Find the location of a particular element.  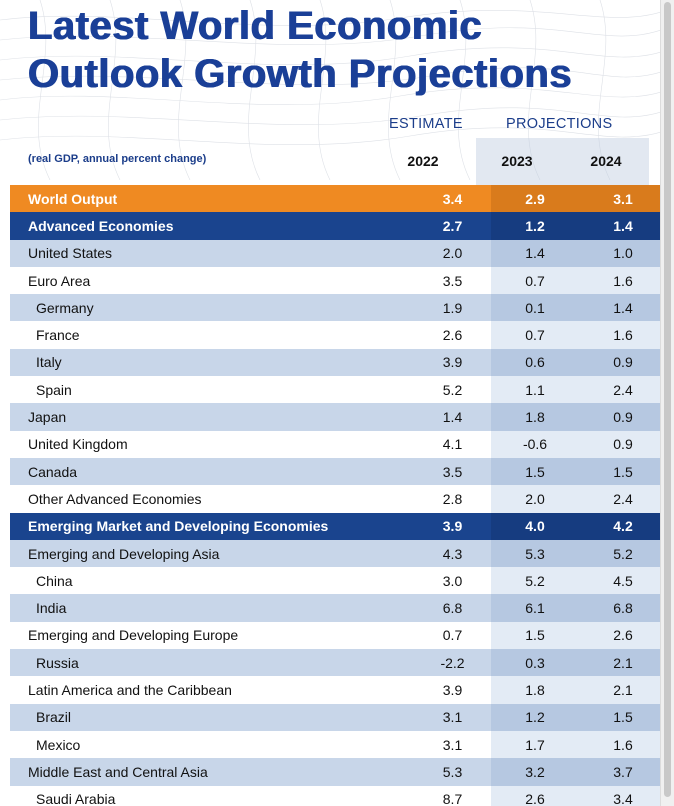

region-name: Germany is located at coordinates (212, 308).